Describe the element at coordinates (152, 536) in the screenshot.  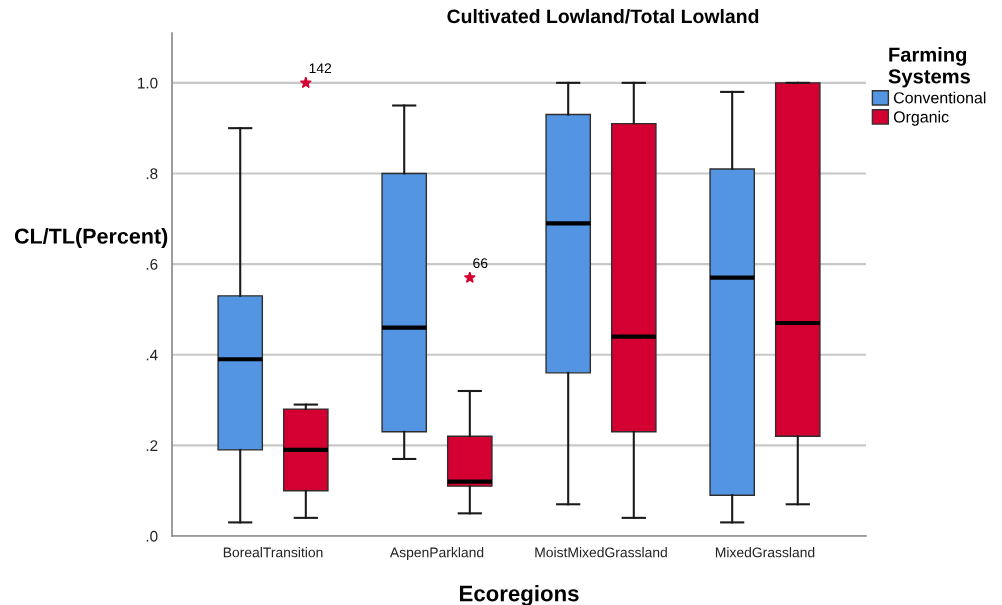
I see `y-tick-label: .0` at that location.